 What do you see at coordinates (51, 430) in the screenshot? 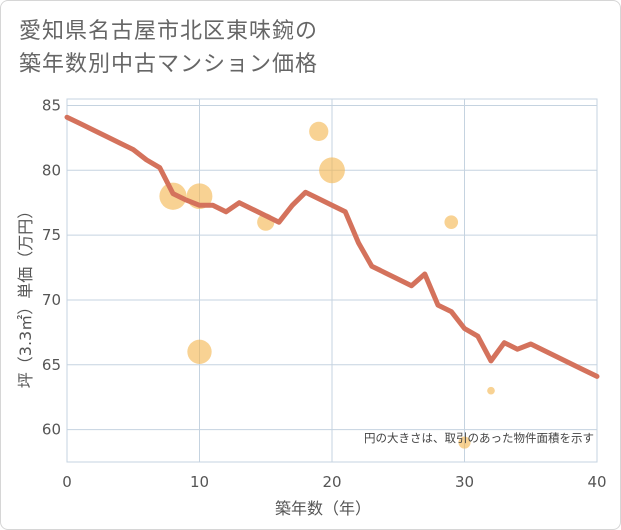
I see `y-tick-label: 60` at bounding box center [51, 430].